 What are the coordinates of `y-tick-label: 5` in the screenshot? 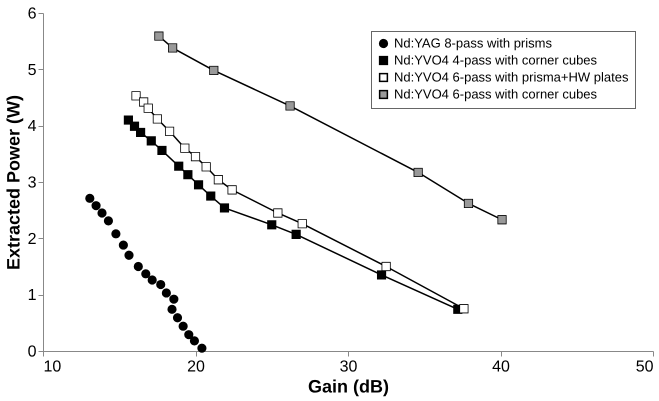 It's located at (32, 70).